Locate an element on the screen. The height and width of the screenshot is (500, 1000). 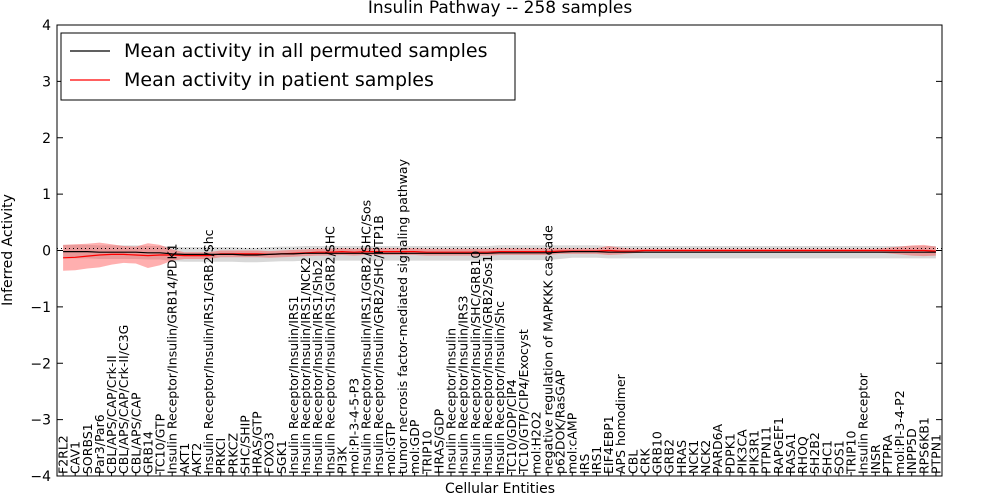
entity-label: Insulin Receptor/Insulin/GRB14/PDK1 is located at coordinates (172, 358).